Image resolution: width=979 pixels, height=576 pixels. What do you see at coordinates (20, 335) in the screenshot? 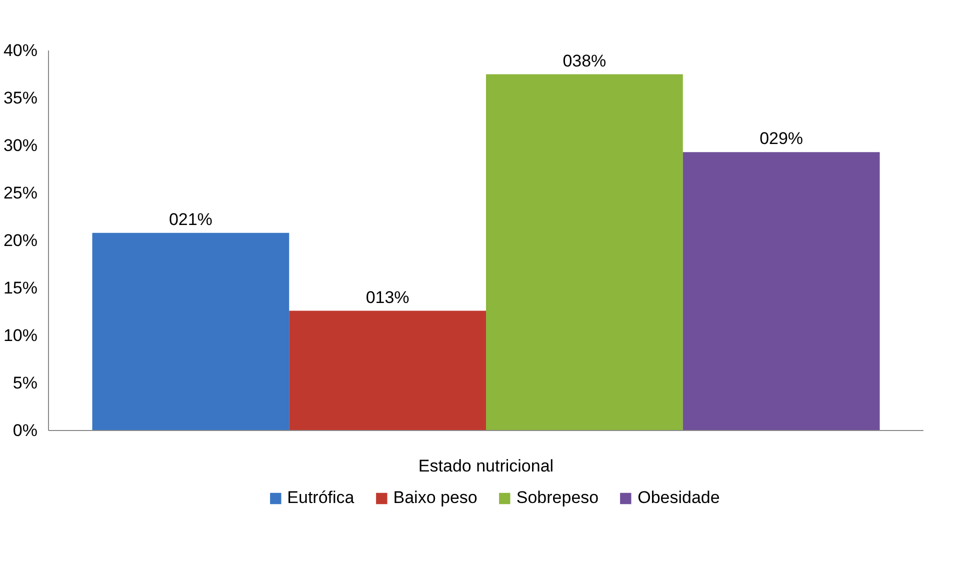
I see `y-tick-label: 10%` at bounding box center [20, 335].